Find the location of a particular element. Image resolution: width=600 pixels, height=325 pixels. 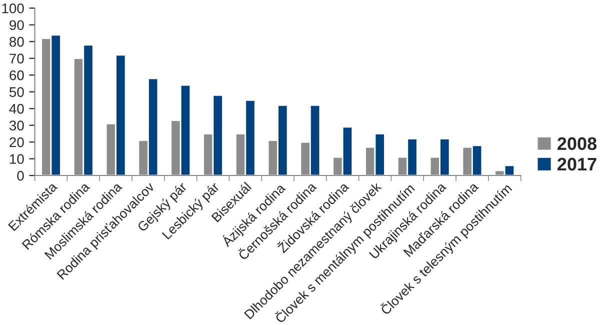

y-tick-label: 70 is located at coordinates (17, 59).